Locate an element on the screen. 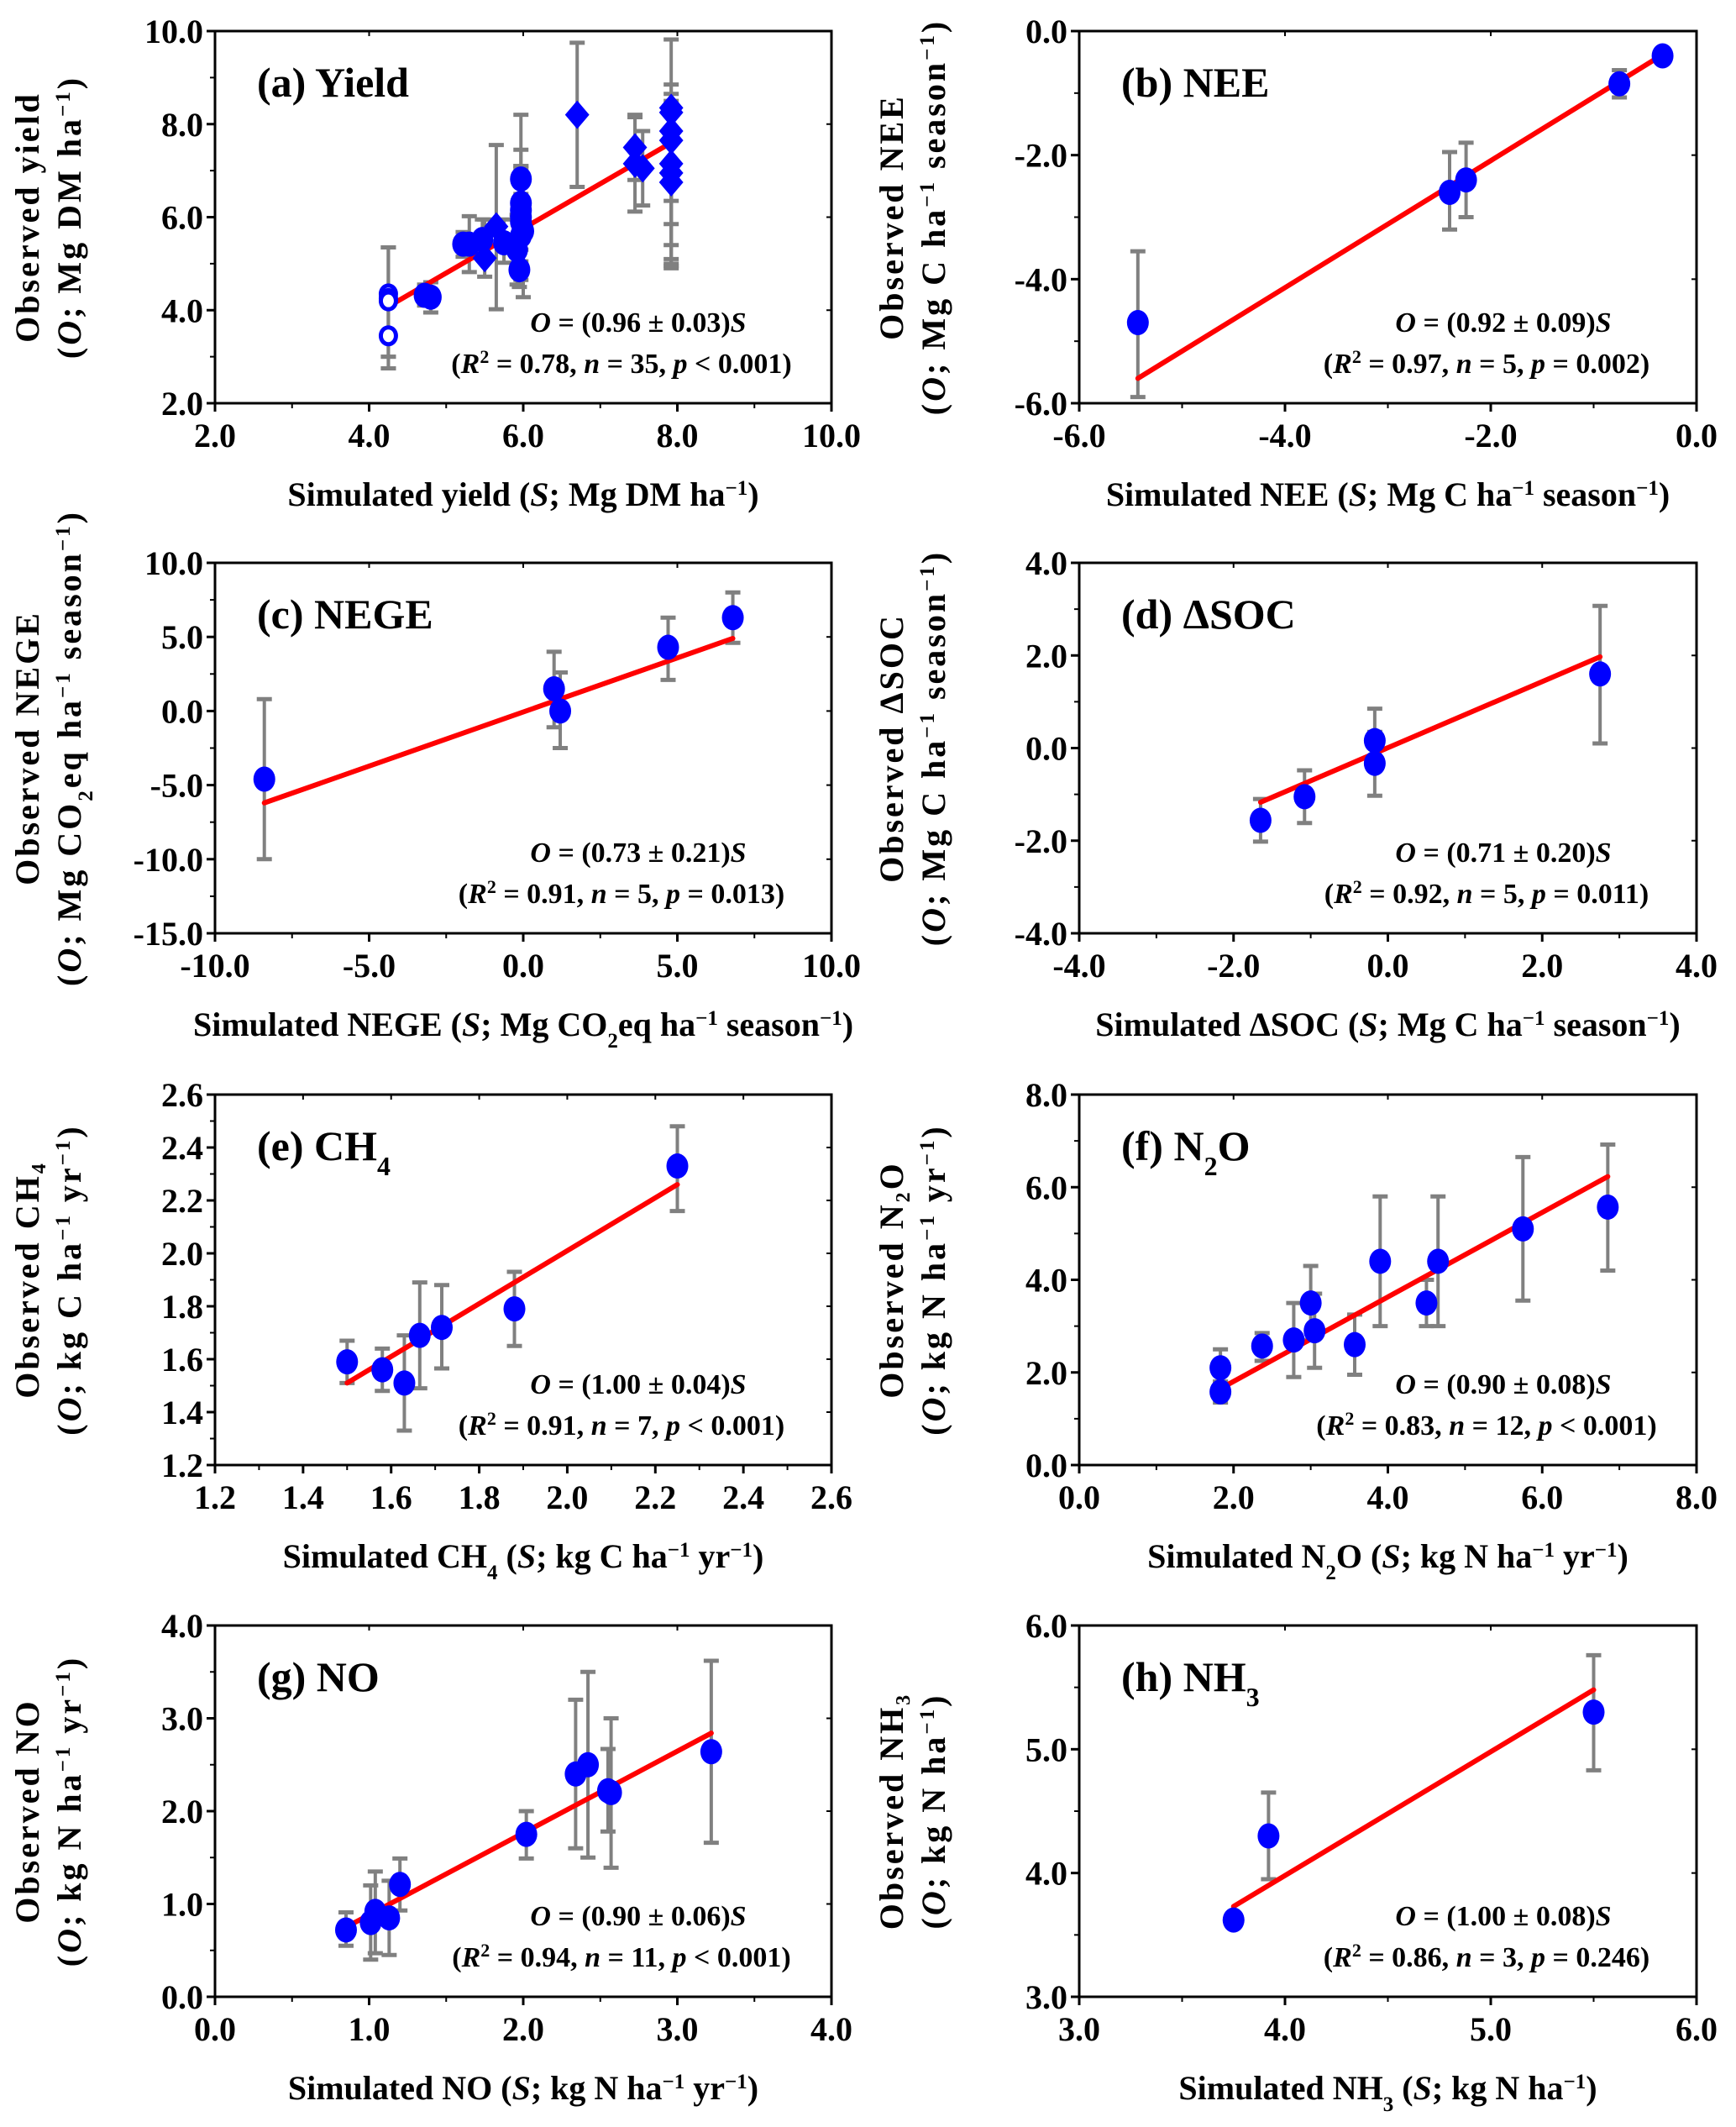 Image resolution: width=1736 pixels, height=2127 pixels. y-axis-title-line2: (O; Mg CO2eq ha−1 season−1) is located at coordinates (73, 748).